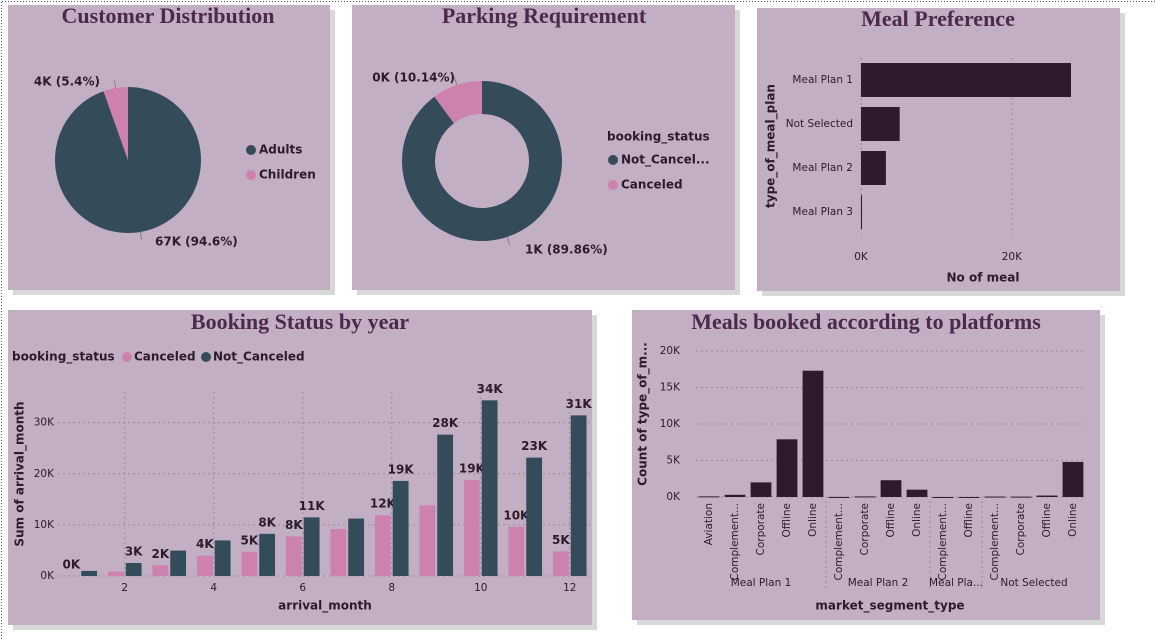  Describe the element at coordinates (325, 606) in the screenshot. I see `x-axis-title: arrival_month` at that location.